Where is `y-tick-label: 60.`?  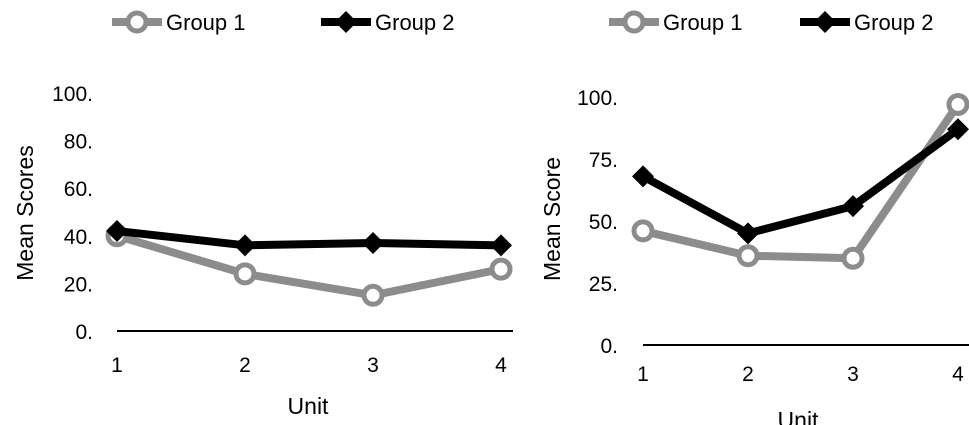 y-tick-label: 60. is located at coordinates (78, 189).